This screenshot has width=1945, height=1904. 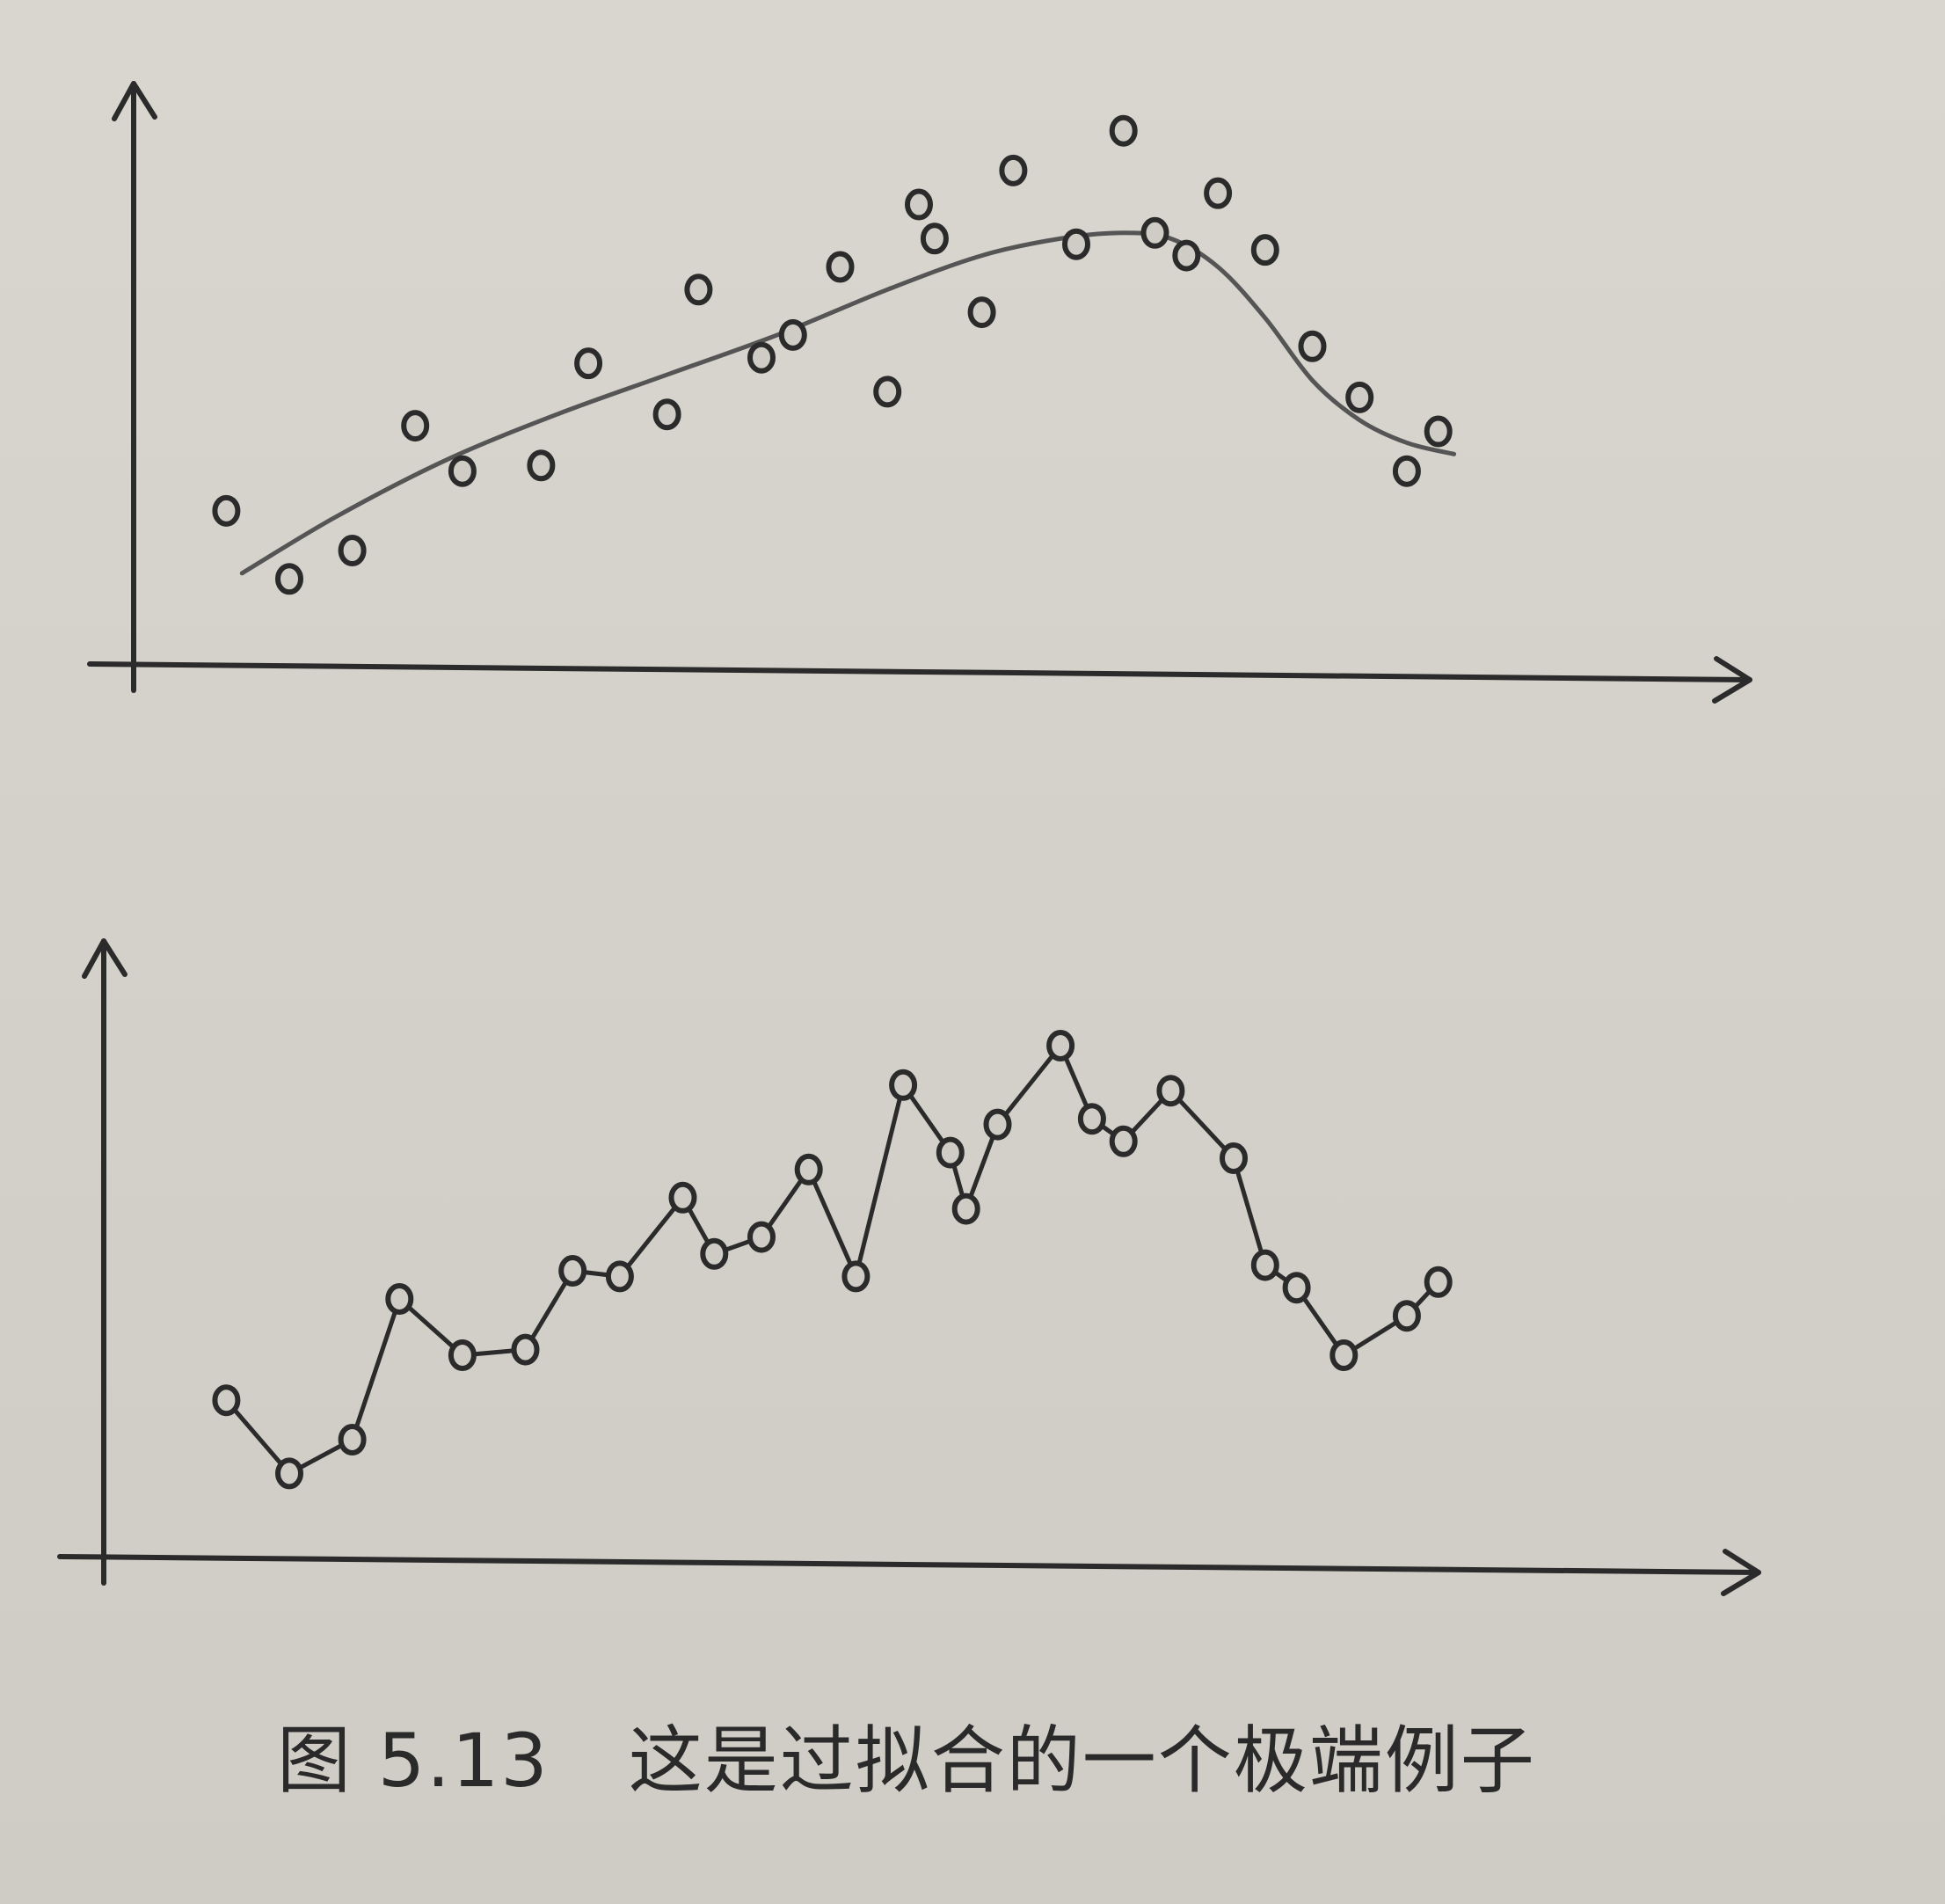 I want to click on figure-caption-text: 这是过拟合的一个极端例子, so click(x=1082, y=1761).